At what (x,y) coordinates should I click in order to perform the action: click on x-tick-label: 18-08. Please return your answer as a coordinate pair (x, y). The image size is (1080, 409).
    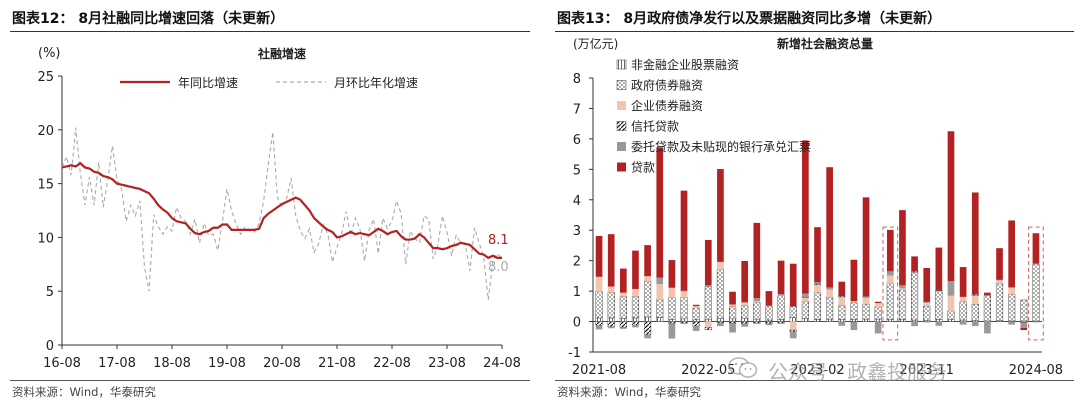
    Looking at the image, I should click on (172, 363).